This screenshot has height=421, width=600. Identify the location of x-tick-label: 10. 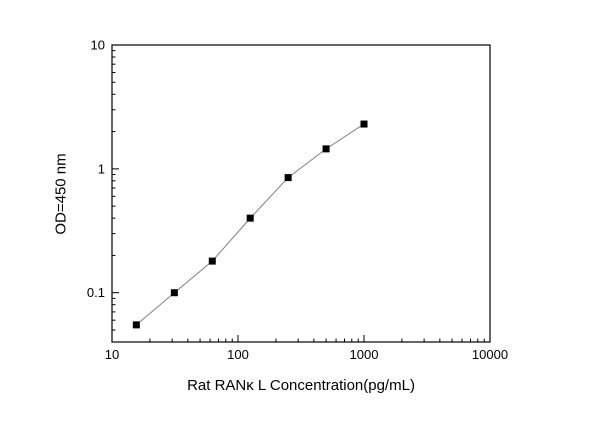
(112, 354).